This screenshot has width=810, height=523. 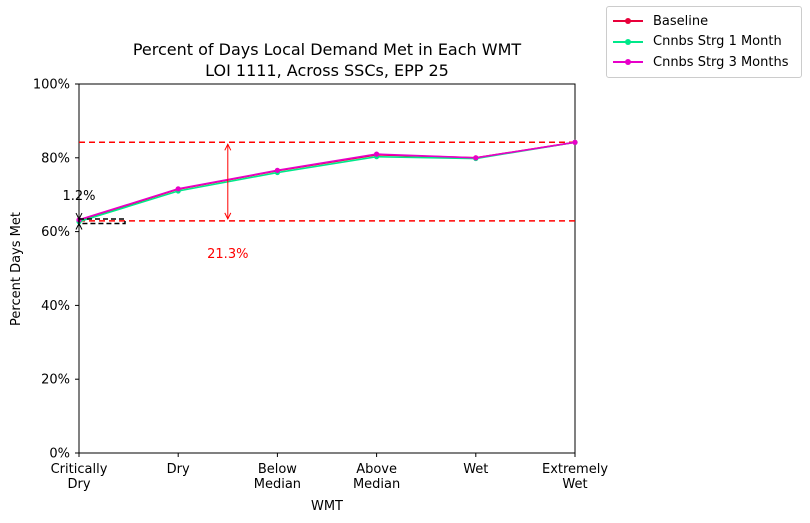 What do you see at coordinates (51, 85) in the screenshot?
I see `y-tick-label: 100%` at bounding box center [51, 85].